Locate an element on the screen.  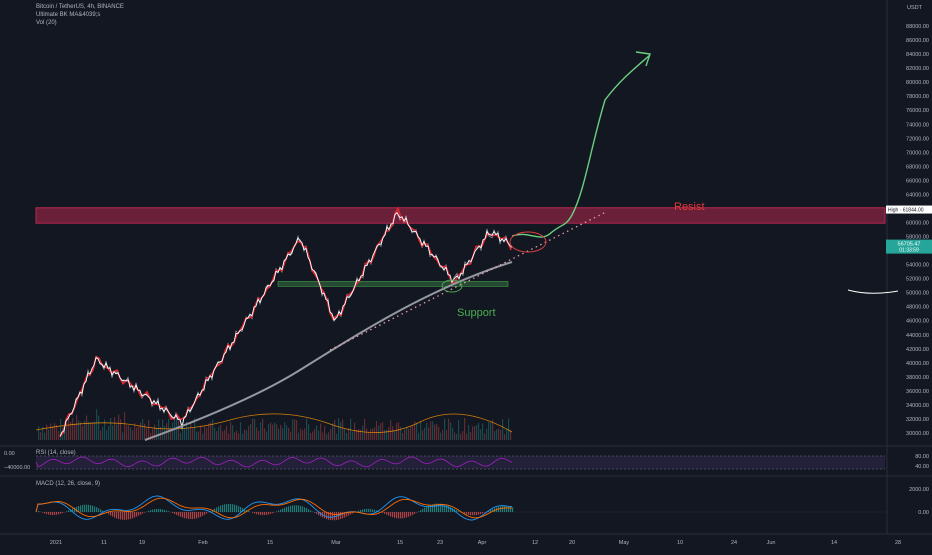
rsi-level-lower: 40.00 is located at coordinates (922, 467).